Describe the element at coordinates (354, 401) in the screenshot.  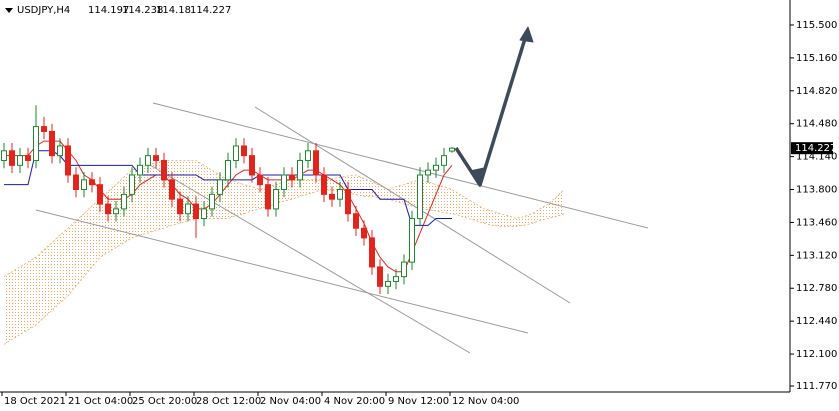
I see `x-tick-label: 4 Nov 20:00` at that location.